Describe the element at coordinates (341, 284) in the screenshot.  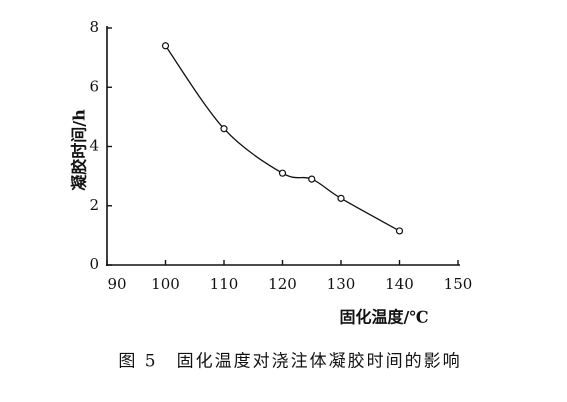
I see `x-tick-label: 130` at that location.